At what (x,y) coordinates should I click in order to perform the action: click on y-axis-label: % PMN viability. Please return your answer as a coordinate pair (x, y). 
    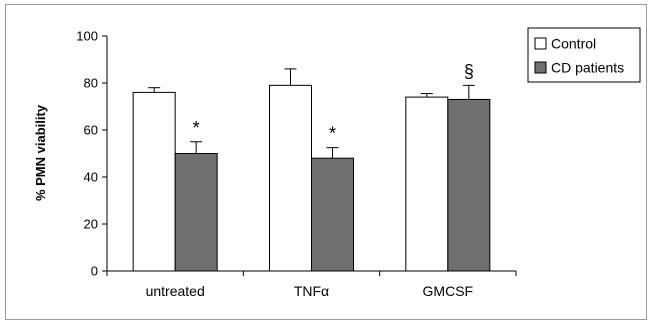
    Looking at the image, I should click on (40, 152).